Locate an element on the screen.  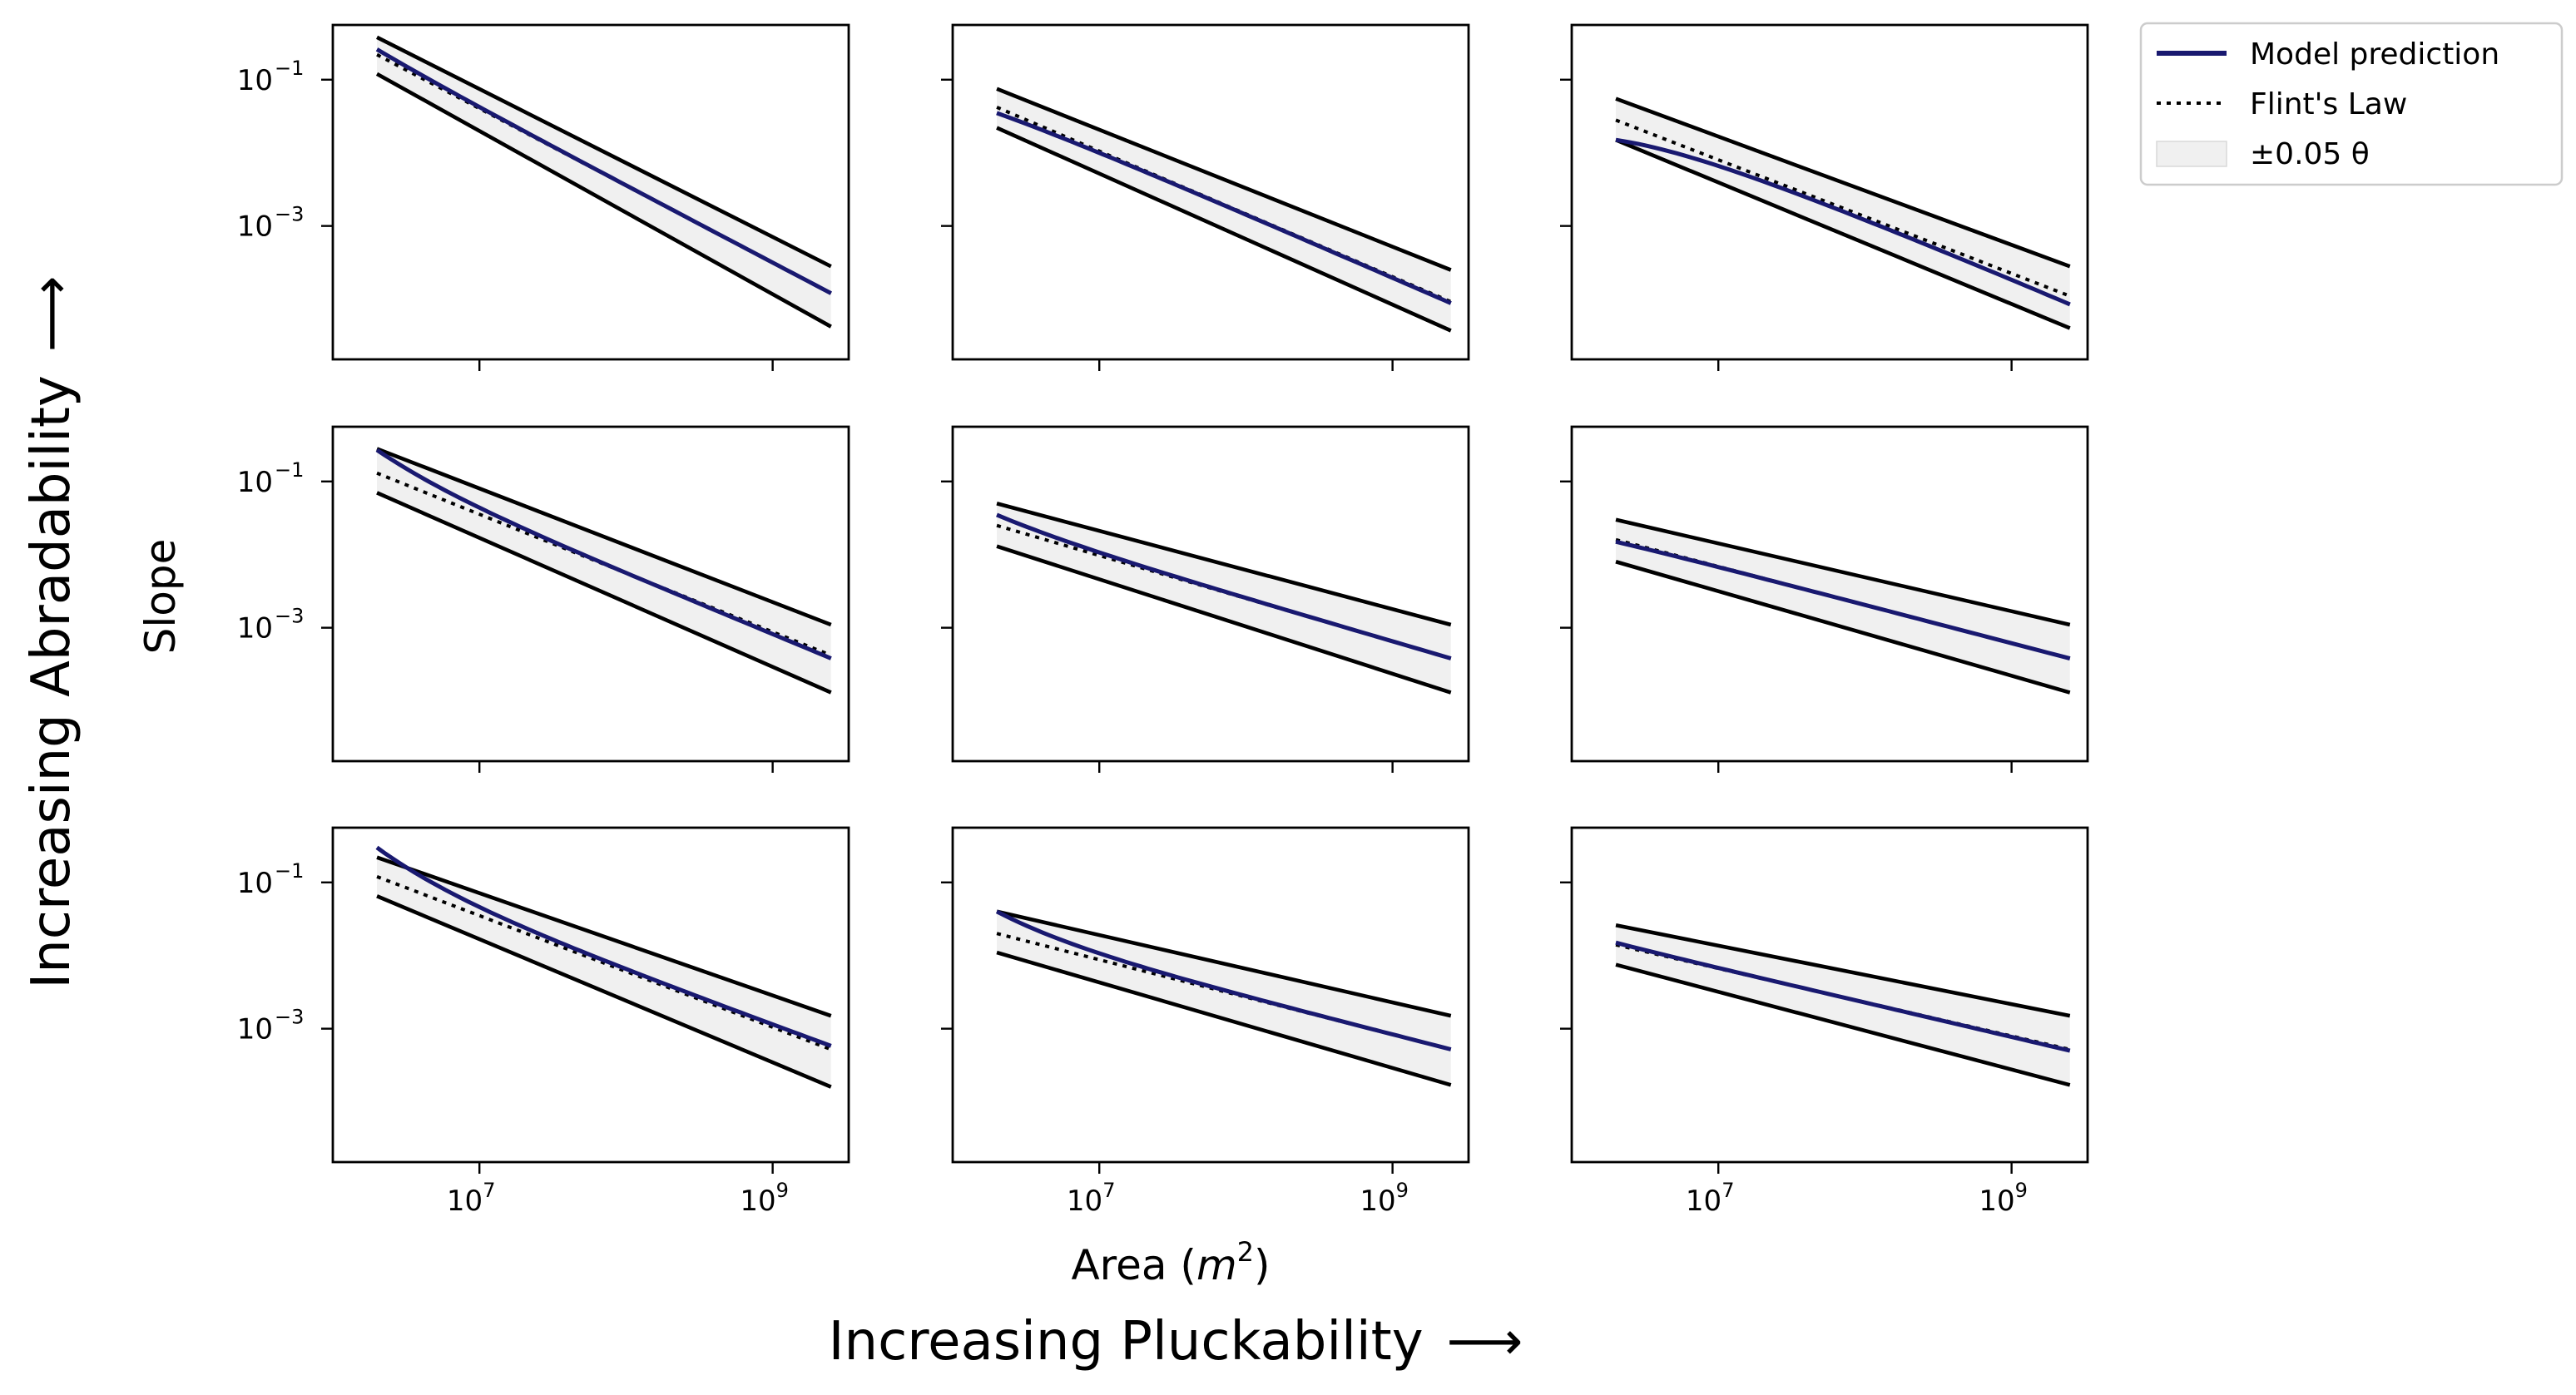
row-direction-label: Increasing Abradability⟶ is located at coordinates (51, 631).